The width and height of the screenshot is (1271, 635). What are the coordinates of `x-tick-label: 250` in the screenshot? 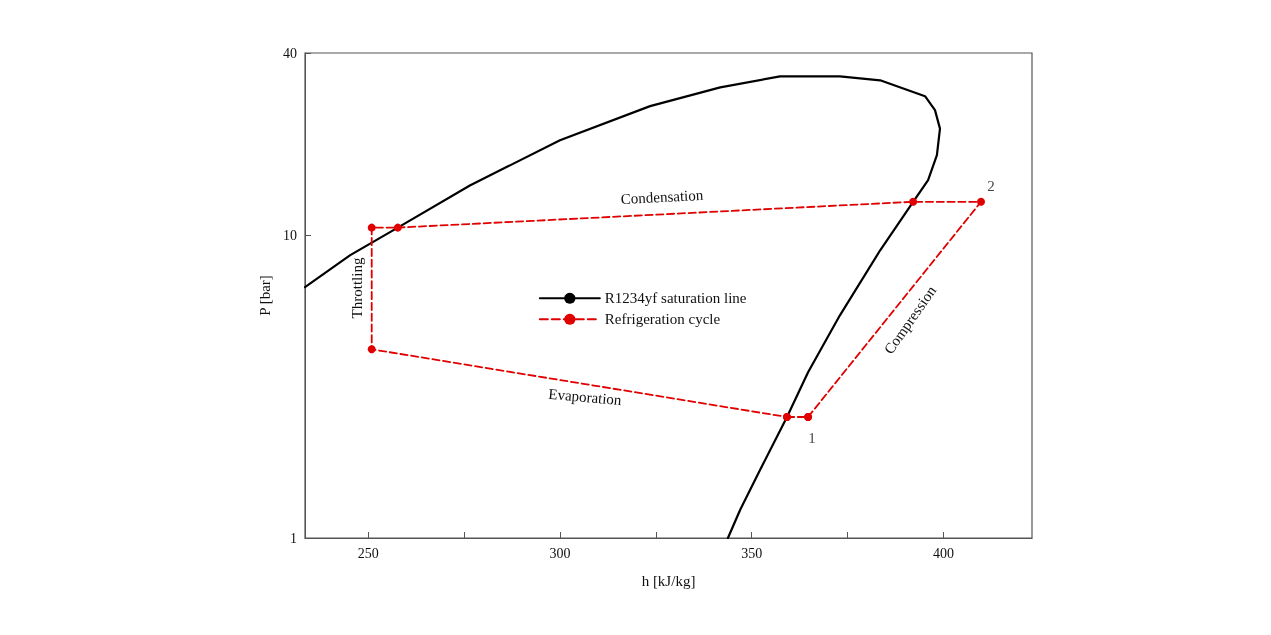 It's located at (368, 553).